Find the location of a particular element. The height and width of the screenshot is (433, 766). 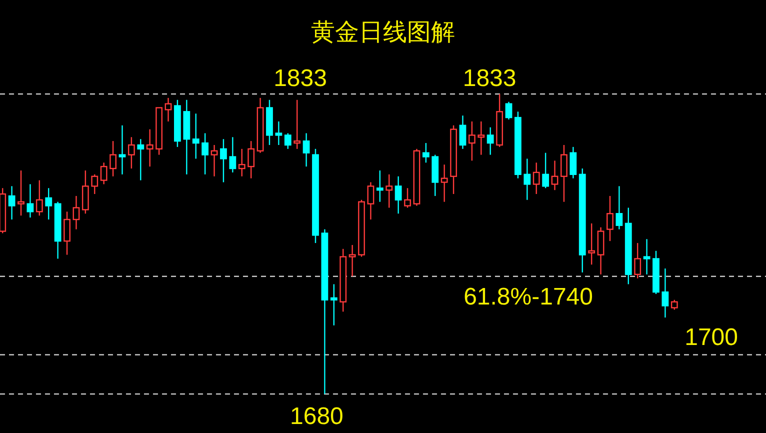

ref-line-label: 1680 is located at coordinates (317, 416).